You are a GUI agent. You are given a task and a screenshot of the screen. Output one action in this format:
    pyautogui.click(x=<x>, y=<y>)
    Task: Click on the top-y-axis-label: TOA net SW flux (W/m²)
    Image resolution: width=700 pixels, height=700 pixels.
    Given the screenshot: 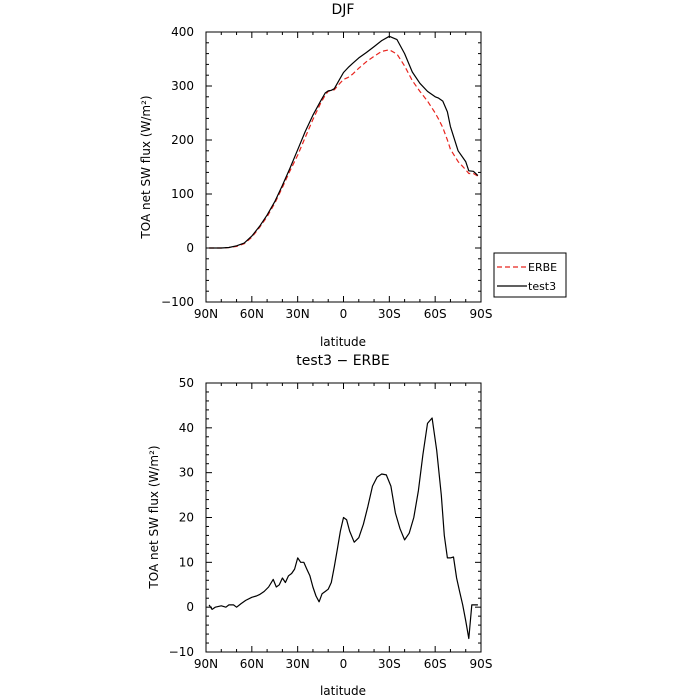 What is the action you would take?
    pyautogui.click(x=146, y=167)
    